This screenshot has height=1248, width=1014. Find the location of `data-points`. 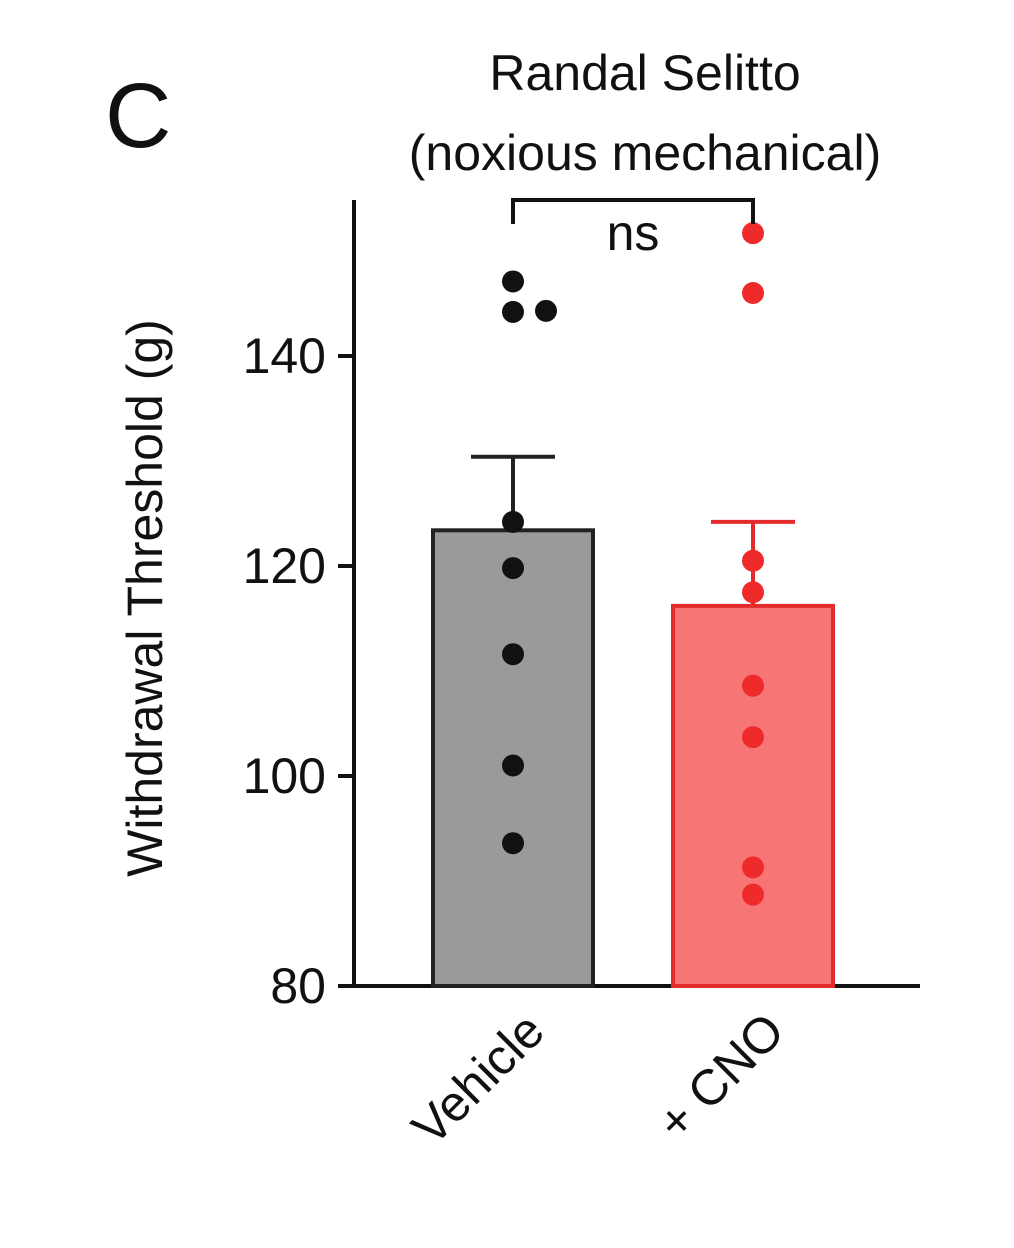

data-points is located at coordinates (633, 564).